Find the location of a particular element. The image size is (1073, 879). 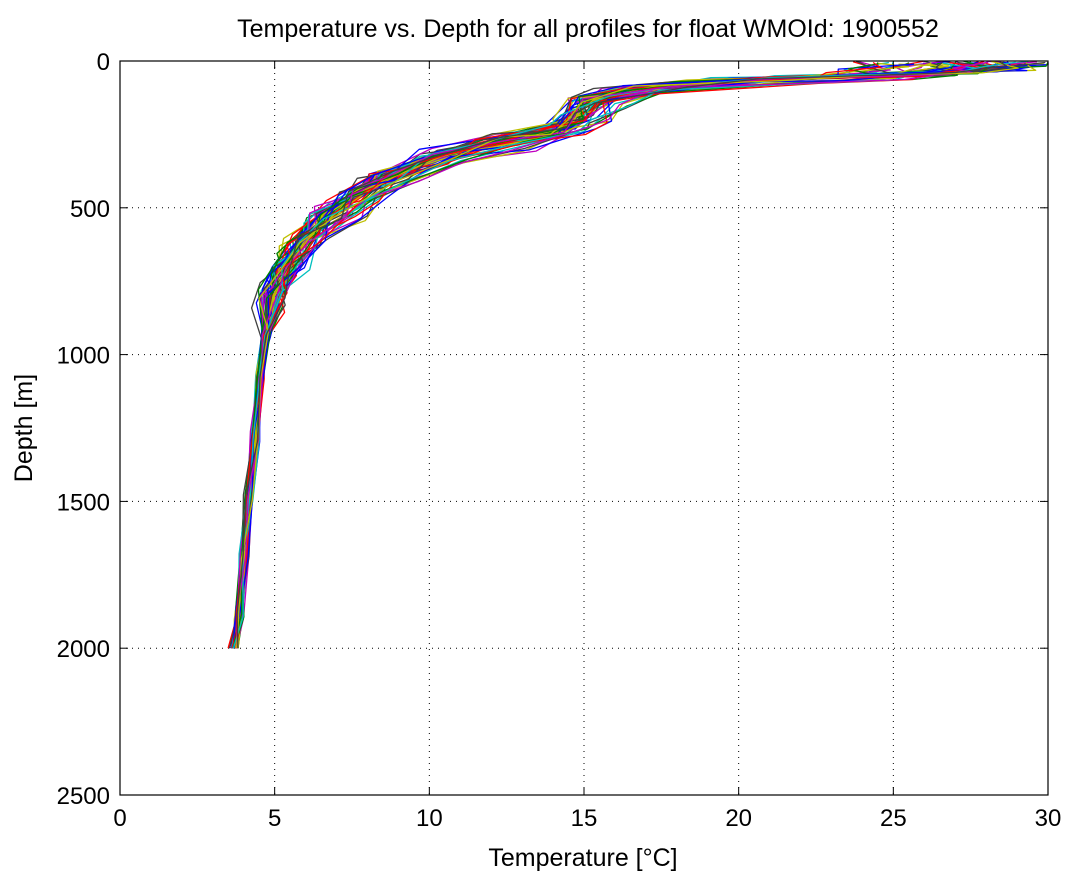

y-axis-label: Depth [m] is located at coordinates (24, 428).